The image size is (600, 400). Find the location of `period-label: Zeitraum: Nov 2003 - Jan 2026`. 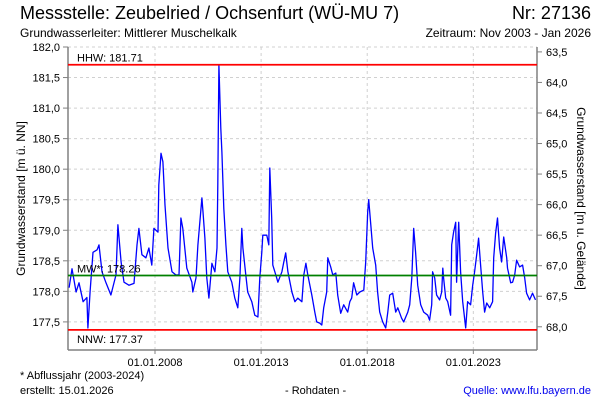

period-label: Zeitraum: Nov 2003 - Jan 2026 is located at coordinates (508, 33).